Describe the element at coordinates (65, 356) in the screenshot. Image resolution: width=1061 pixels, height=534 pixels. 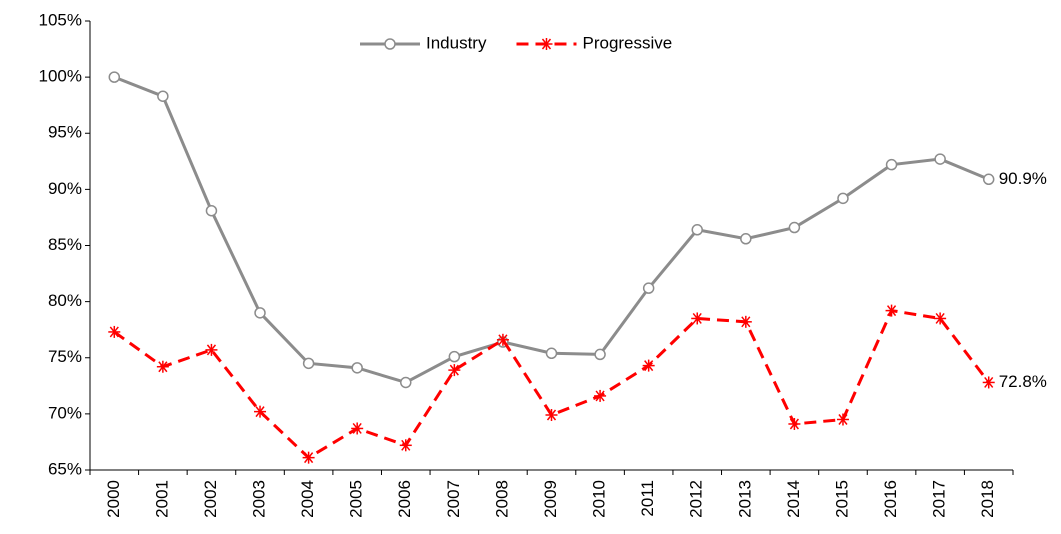
I see `y-tick-label: 75%` at that location.